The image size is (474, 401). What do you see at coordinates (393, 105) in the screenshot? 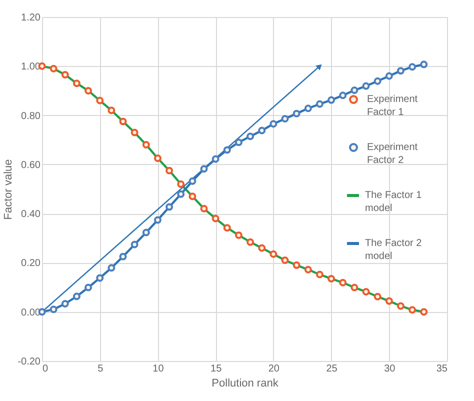
I see `legend-label: Experiment Factor 1` at bounding box center [393, 105].